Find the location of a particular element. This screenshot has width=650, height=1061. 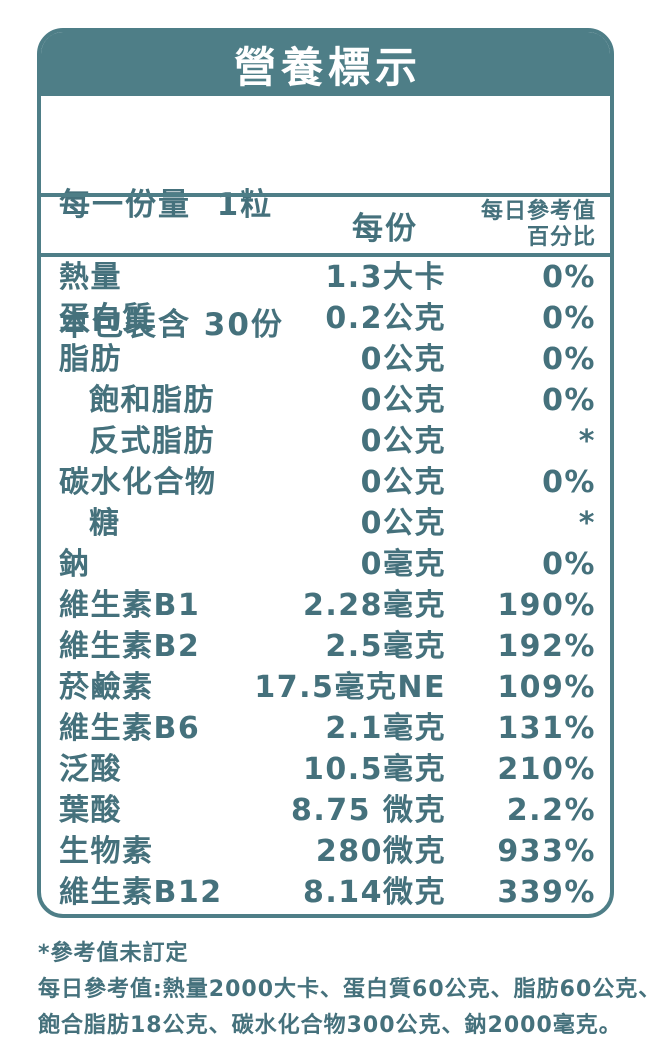

nutrient-amount: 8.75 微克 is located at coordinates (368, 810).